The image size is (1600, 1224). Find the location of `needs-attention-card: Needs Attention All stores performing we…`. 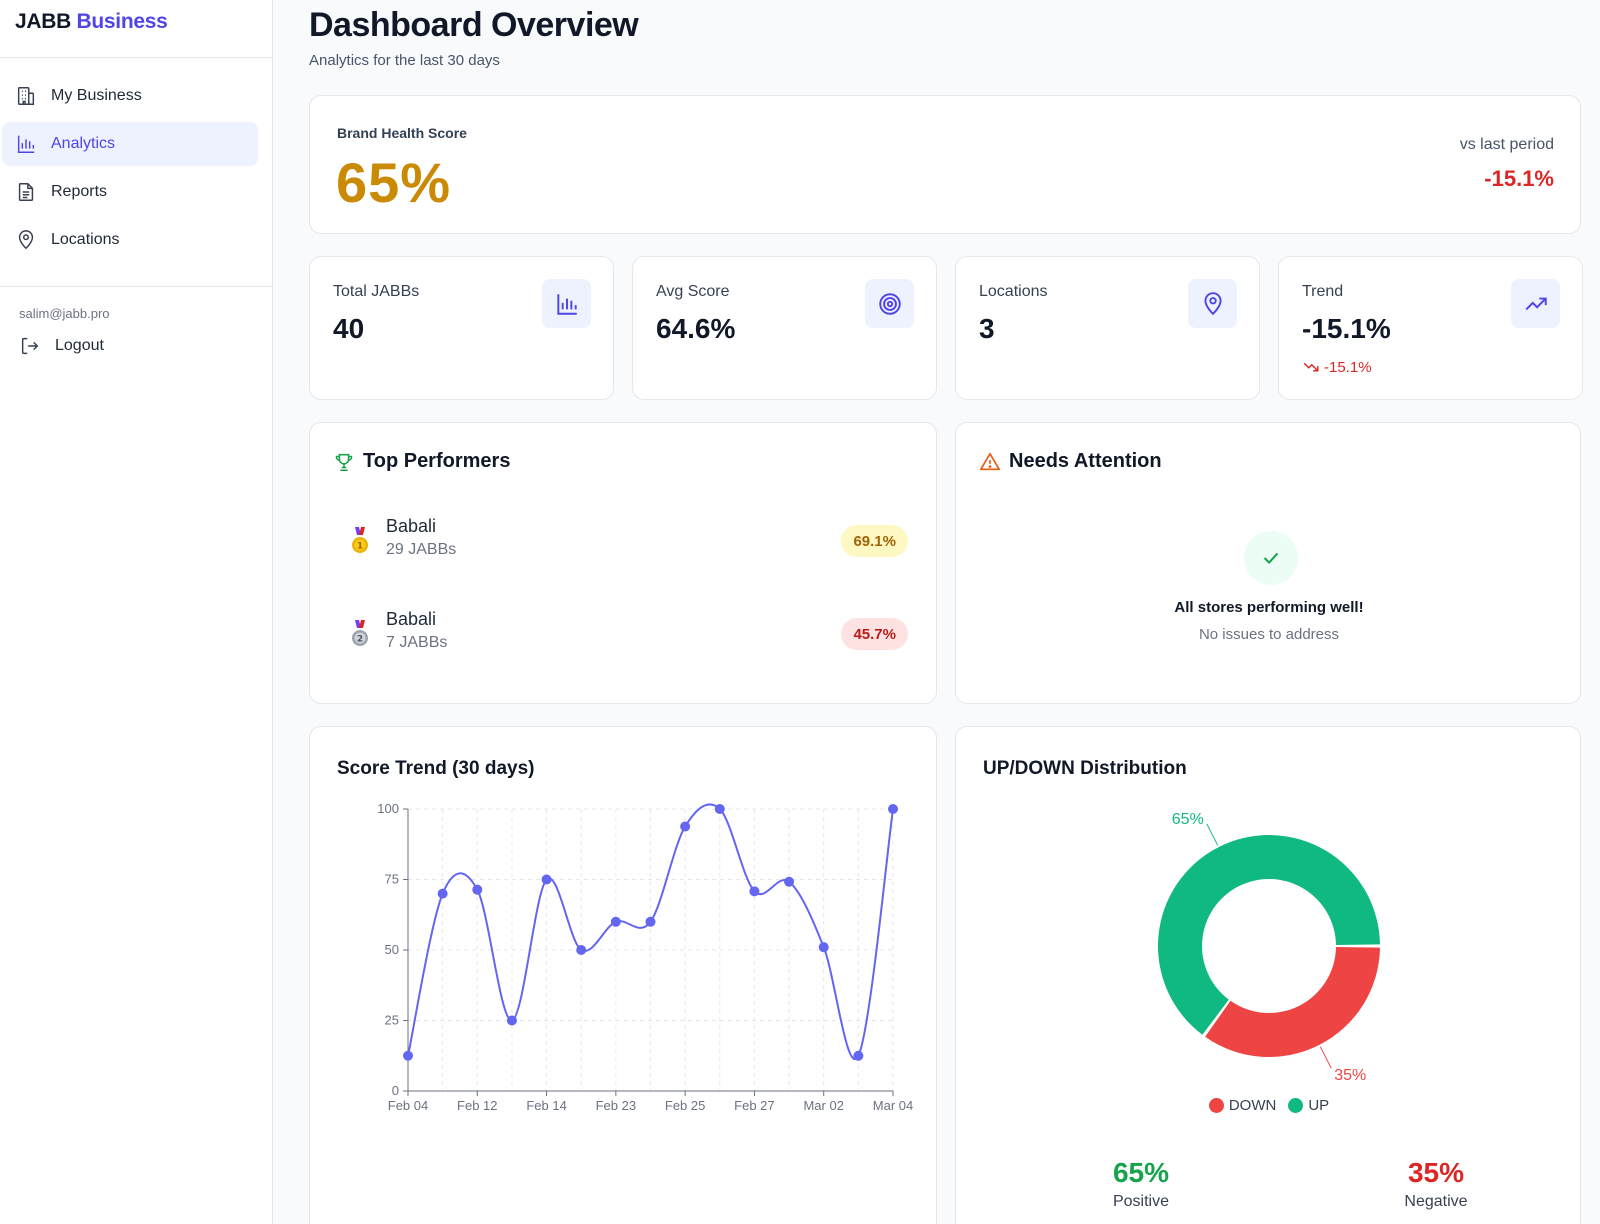

needs-attention-card: Needs Attention All stores performing we… is located at coordinates (1268, 563).